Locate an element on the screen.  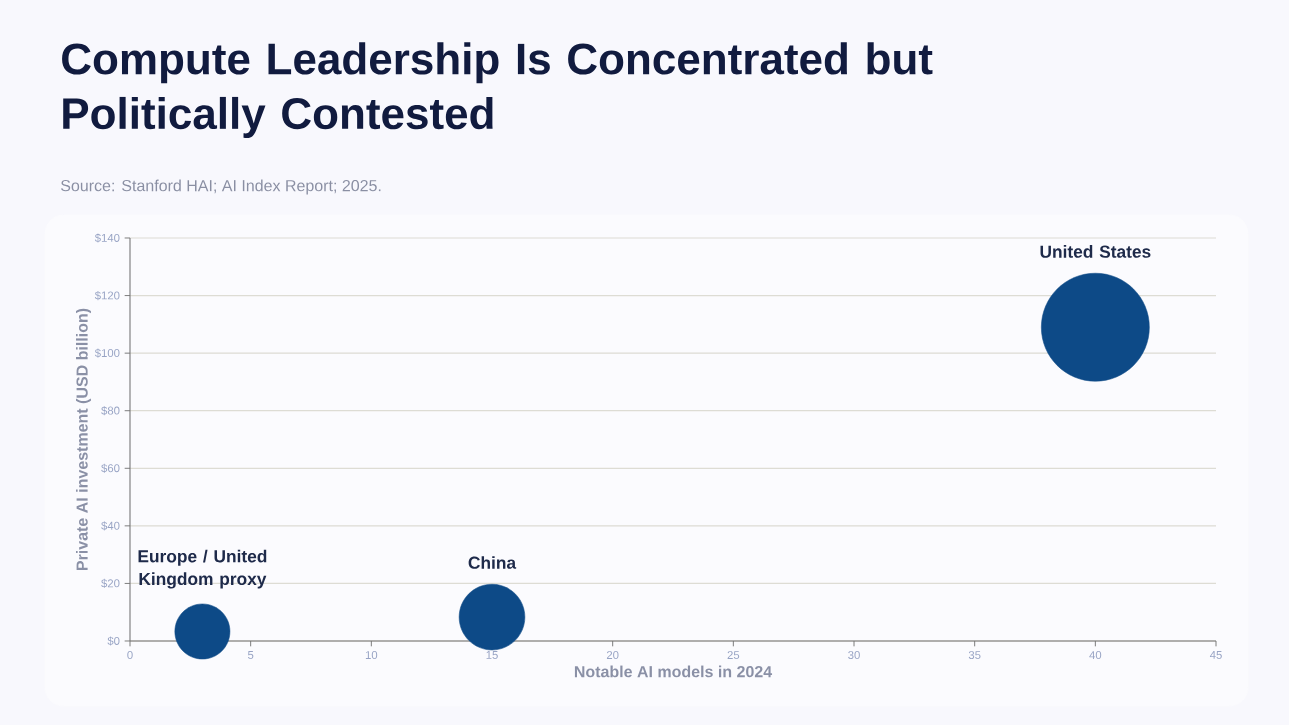
x-tick-label: 25 is located at coordinates (733, 655).